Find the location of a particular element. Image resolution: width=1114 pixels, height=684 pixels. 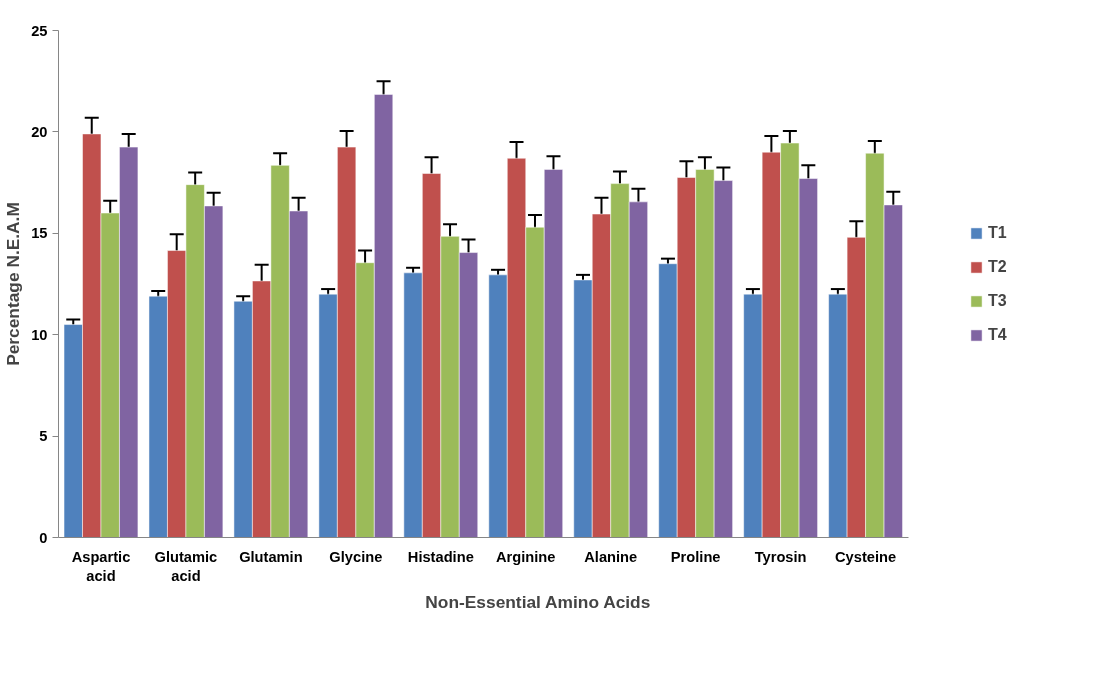

y-axis-title: Percentage N.E.A.M is located at coordinates (13, 284).